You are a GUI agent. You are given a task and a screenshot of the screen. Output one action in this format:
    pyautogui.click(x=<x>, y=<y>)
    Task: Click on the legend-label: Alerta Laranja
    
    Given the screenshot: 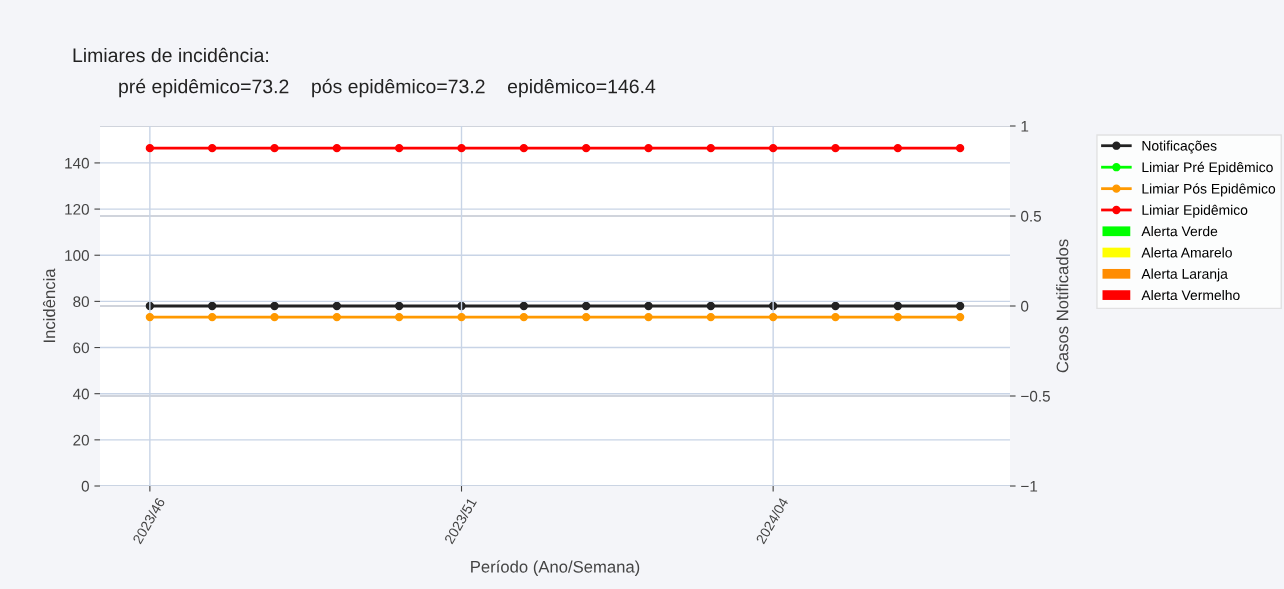 What is the action you would take?
    pyautogui.click(x=1184, y=275)
    